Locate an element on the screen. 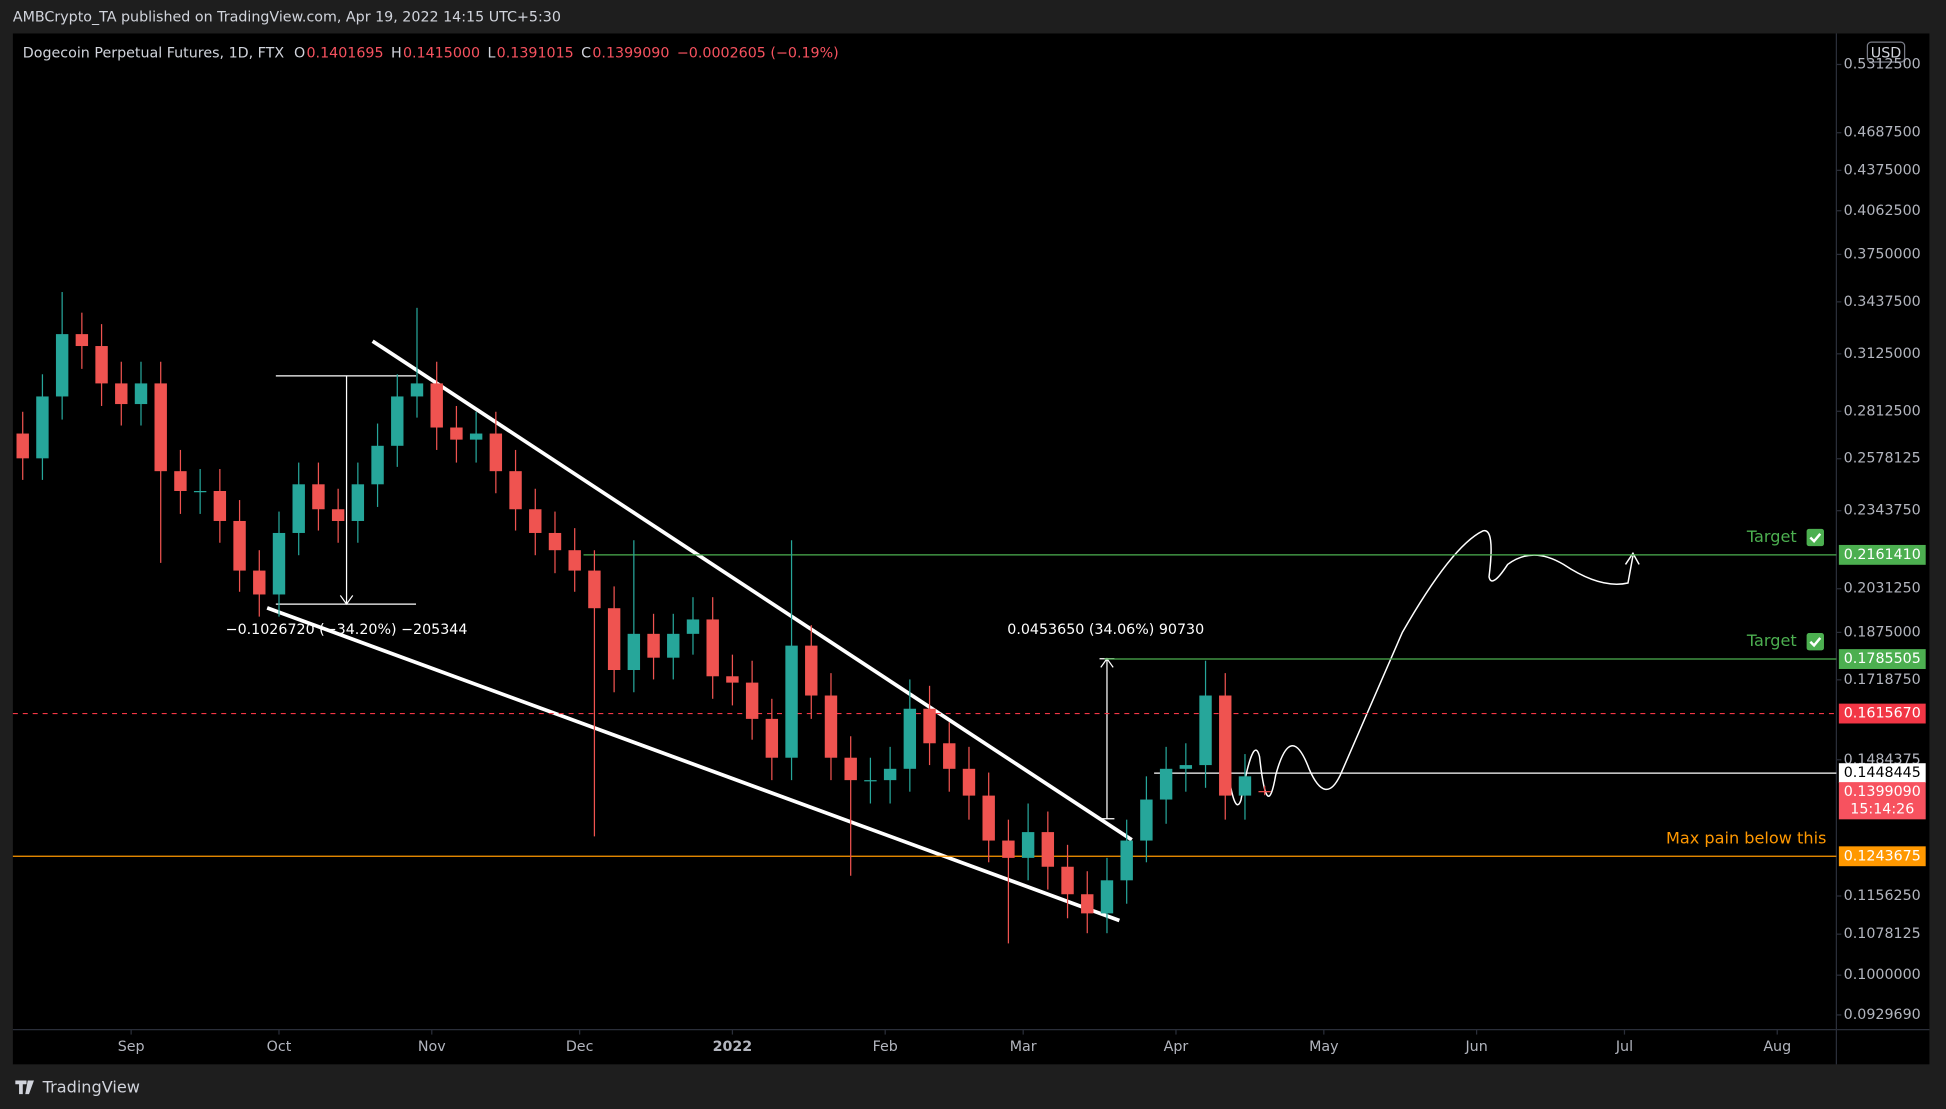  price-label: 0.1243675 is located at coordinates (1882, 856).